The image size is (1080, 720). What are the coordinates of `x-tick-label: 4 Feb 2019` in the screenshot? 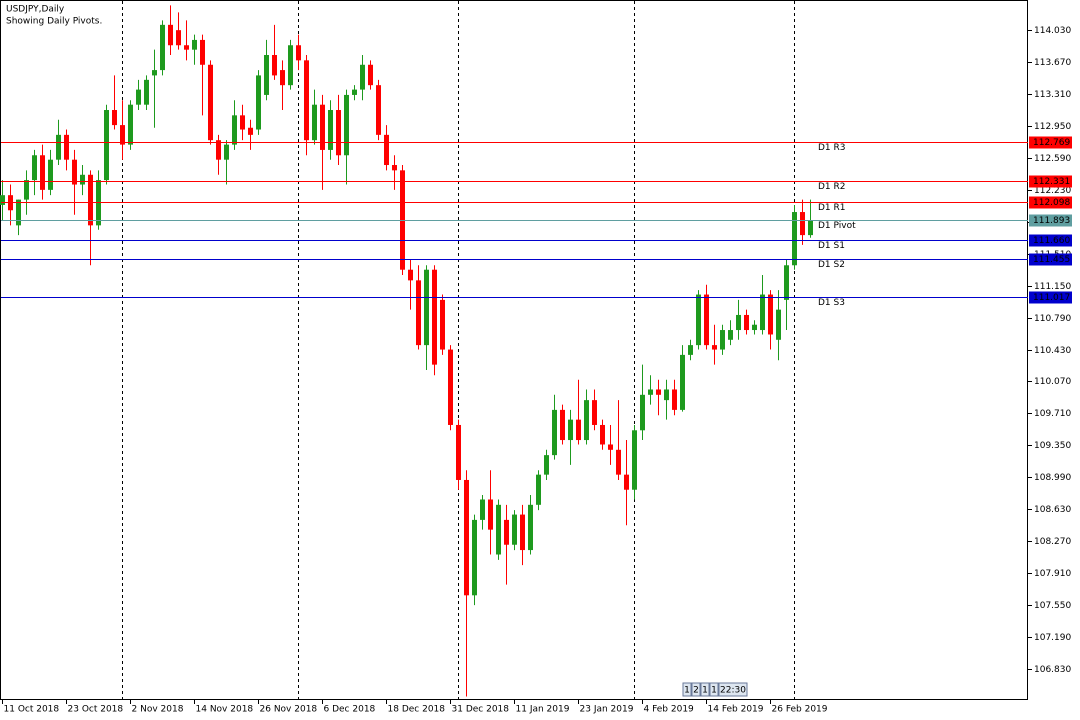 It's located at (669, 710).